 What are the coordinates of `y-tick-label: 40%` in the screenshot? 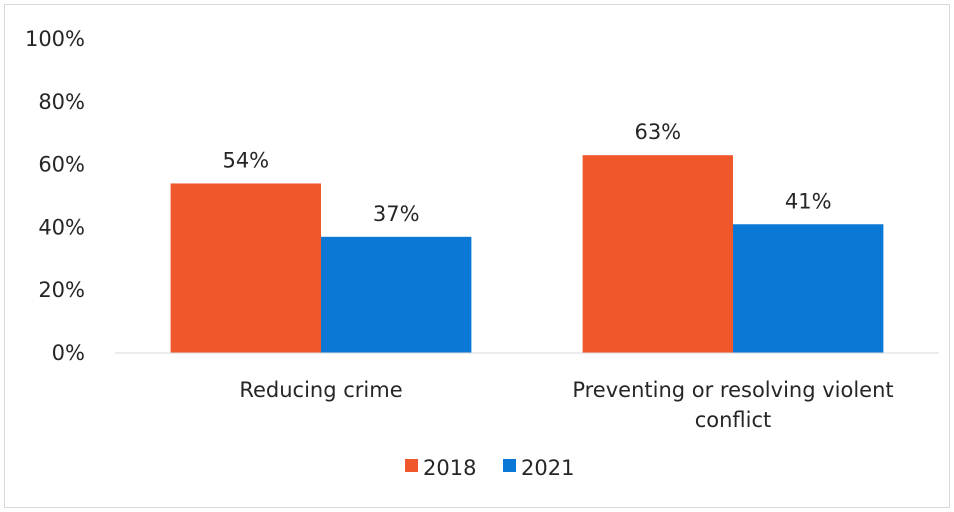 It's located at (61, 227).